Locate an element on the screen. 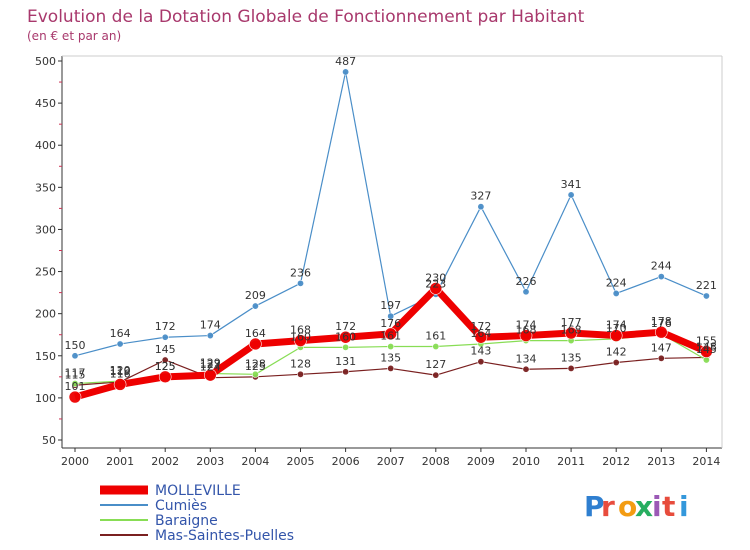 This screenshot has height=550, width=750. logo-letter: t is located at coordinates (668, 506).